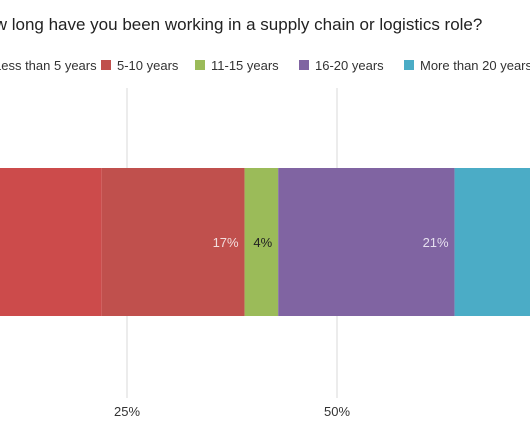  I want to click on data-label: 4%, so click(262, 242).